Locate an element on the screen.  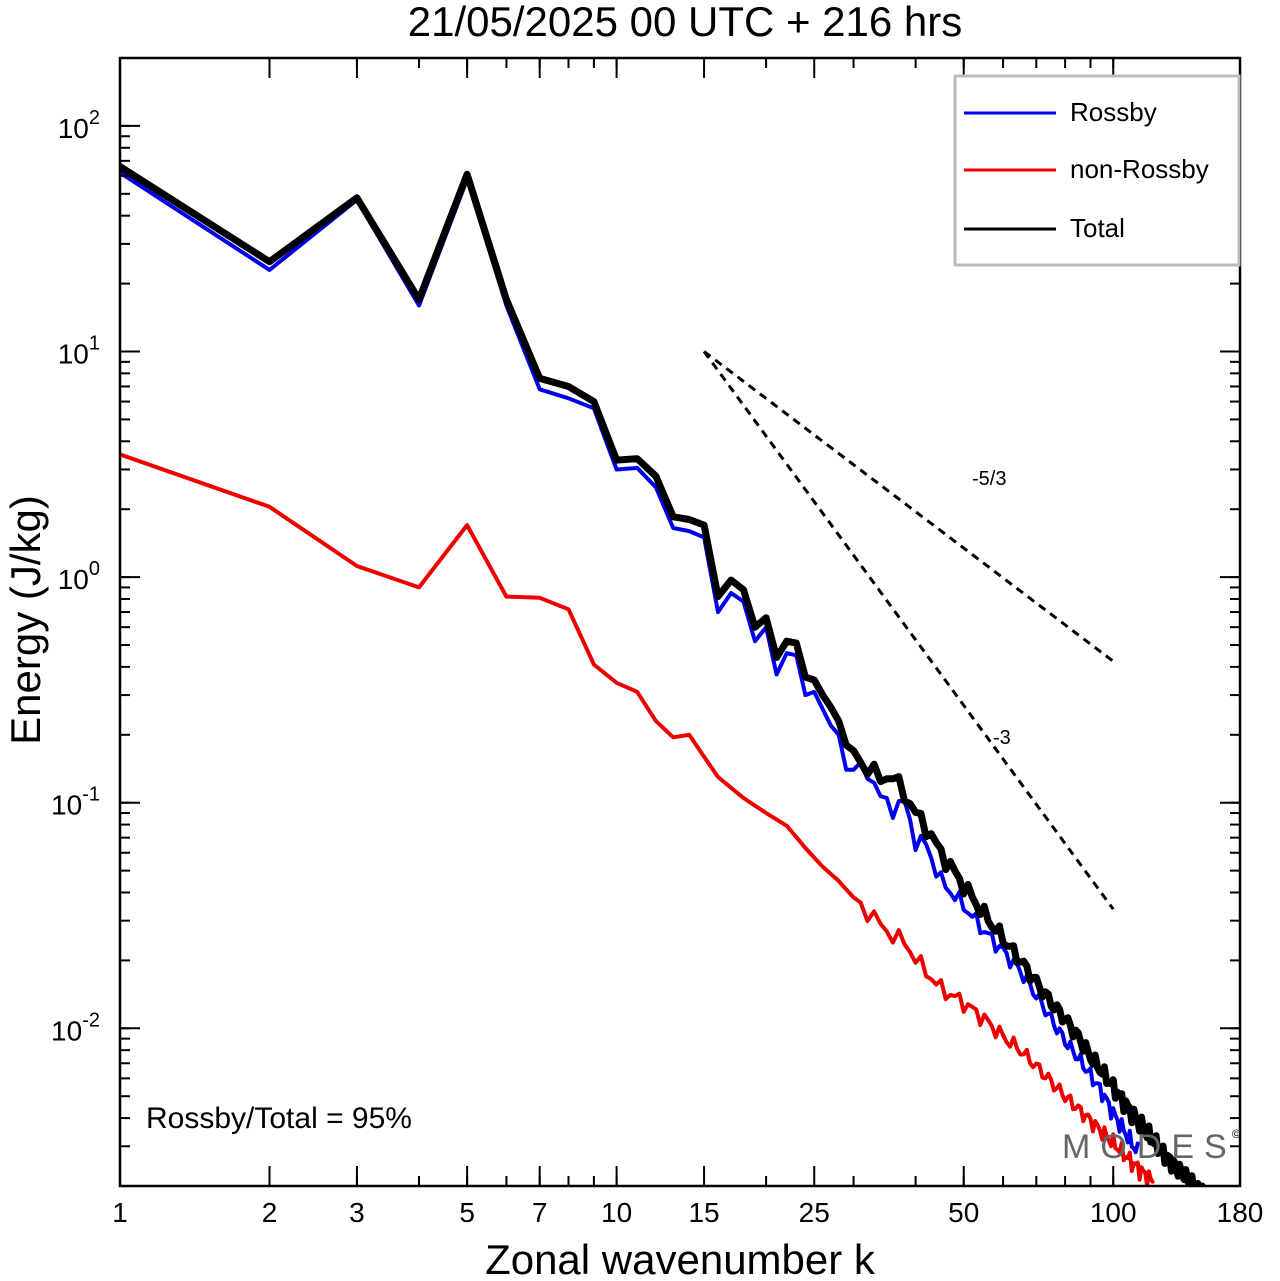
x-tick-label: 50 is located at coordinates (963, 1212).